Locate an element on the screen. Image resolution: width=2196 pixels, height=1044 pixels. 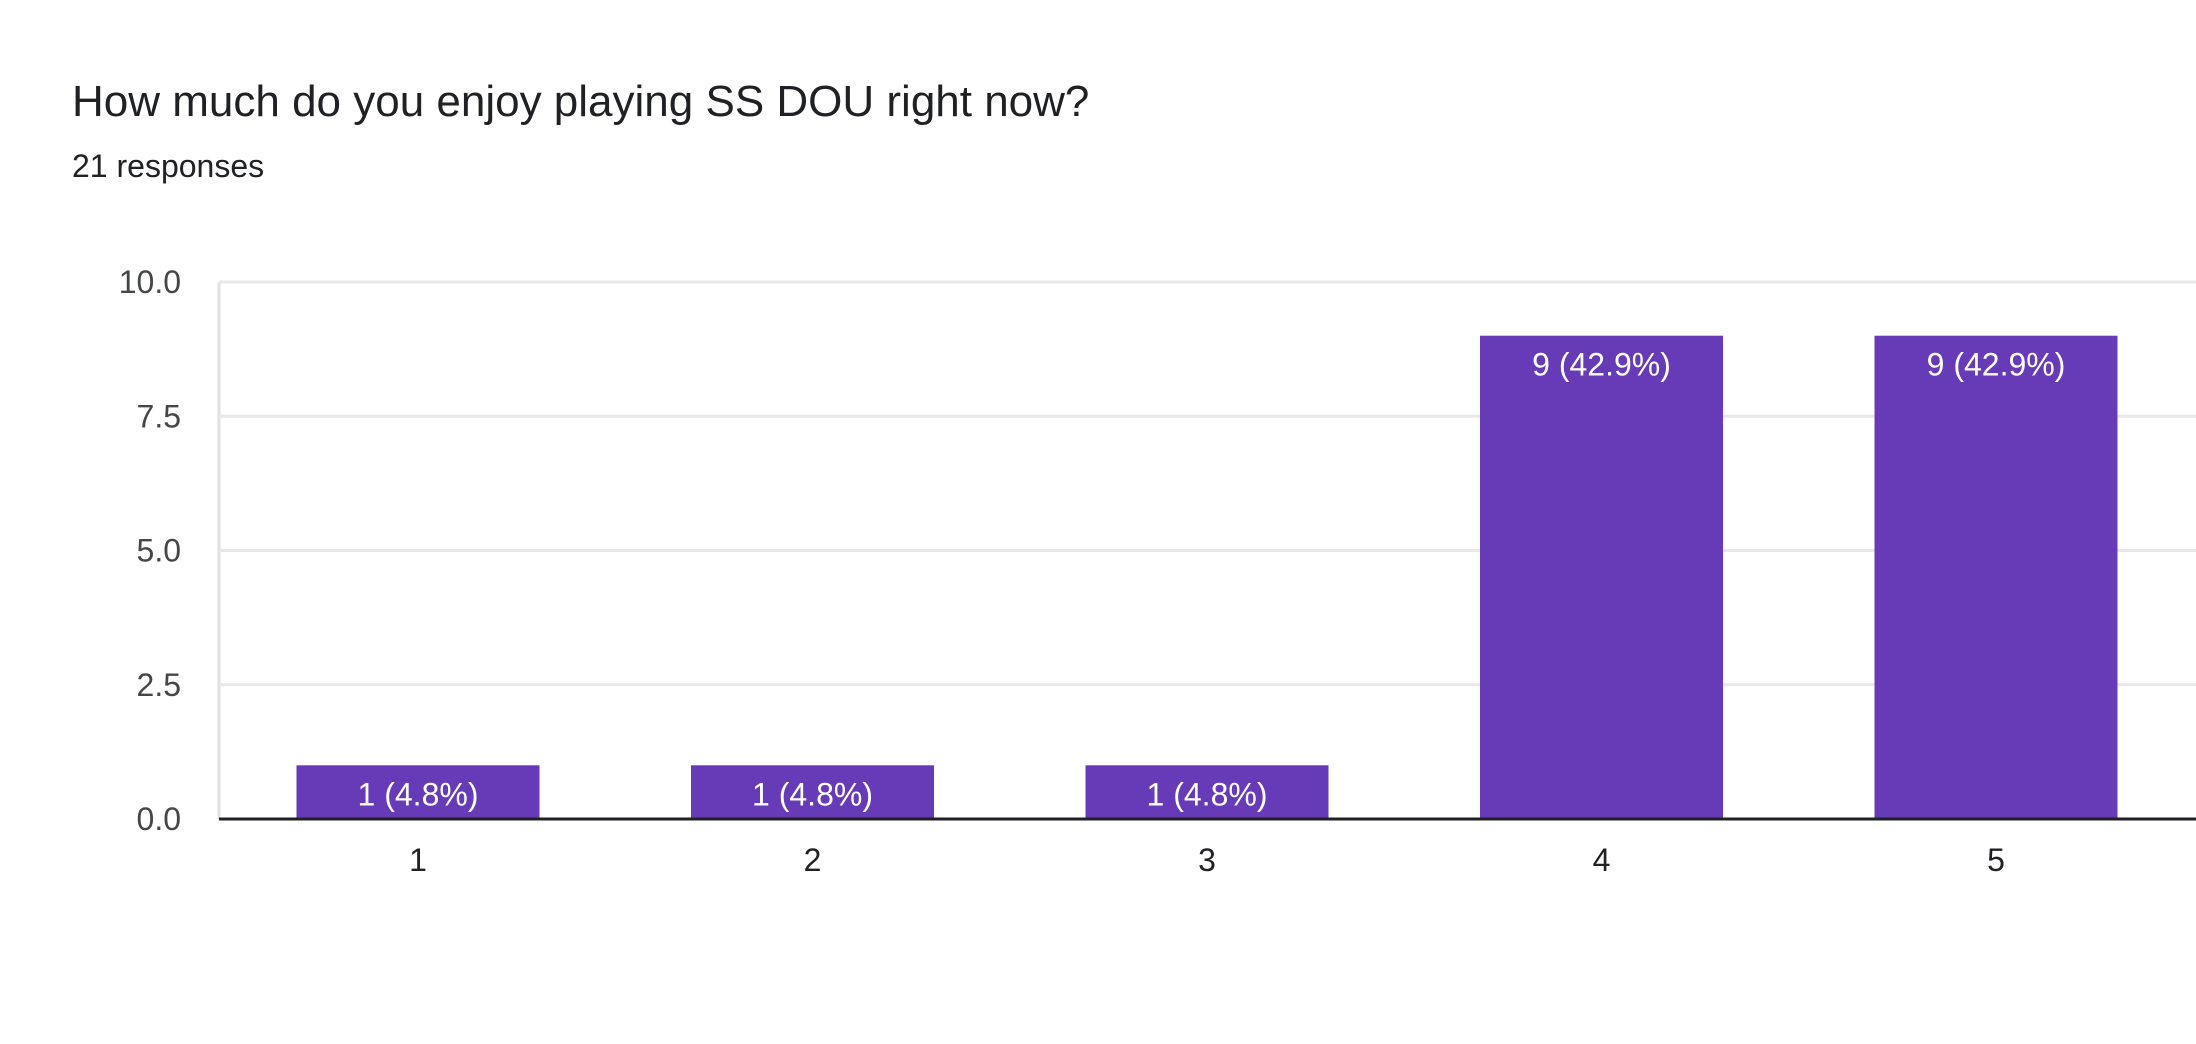
x-tick-label: 1 is located at coordinates (418, 860).